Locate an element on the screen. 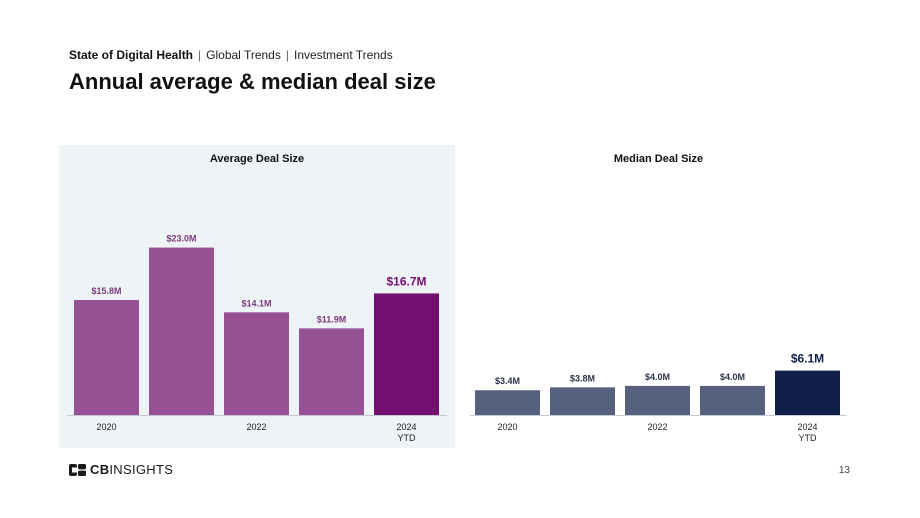 The image size is (920, 518). data-label: $16.7M is located at coordinates (406, 281).